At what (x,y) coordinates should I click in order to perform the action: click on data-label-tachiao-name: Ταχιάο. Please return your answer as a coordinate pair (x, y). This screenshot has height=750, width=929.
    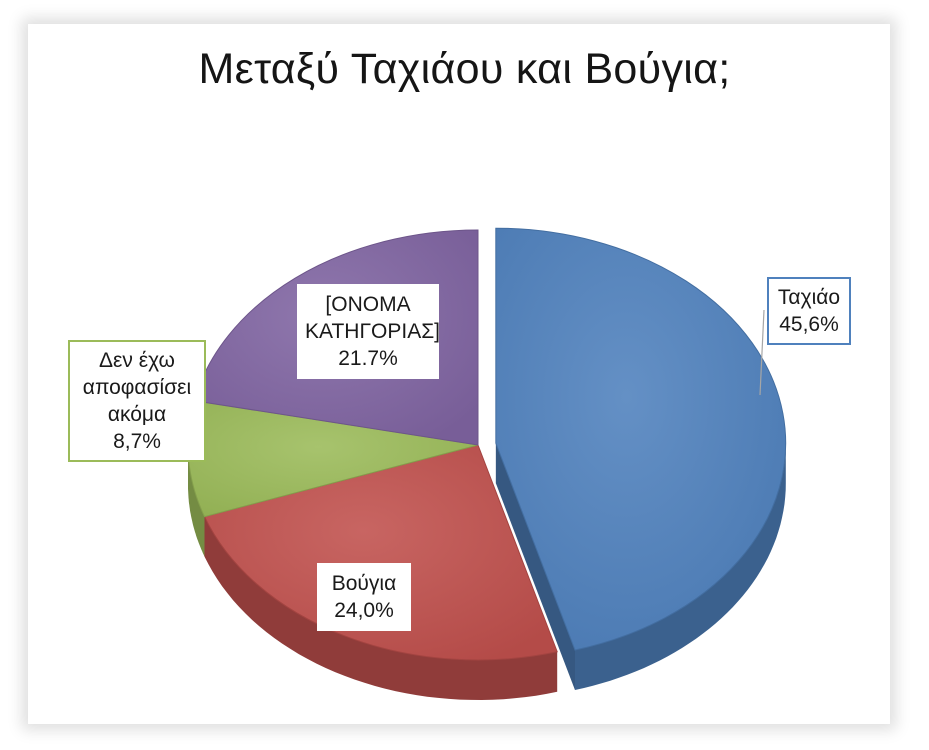
    Looking at the image, I should click on (809, 297).